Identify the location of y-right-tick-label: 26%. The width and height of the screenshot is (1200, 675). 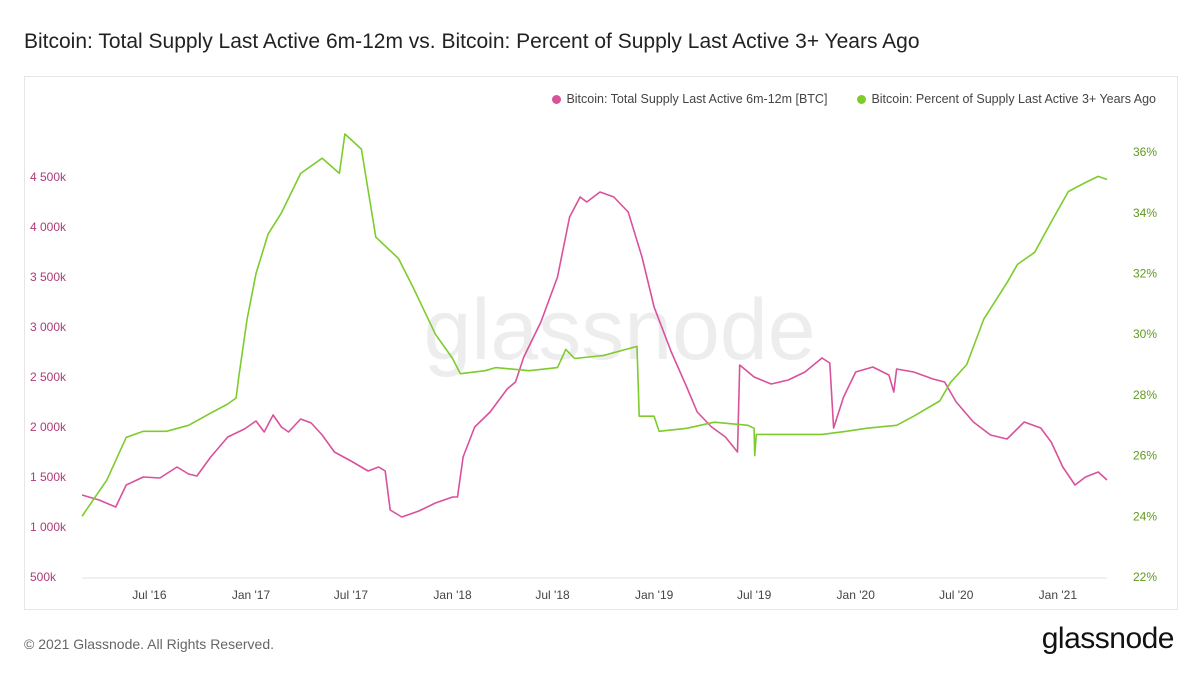
(1145, 456).